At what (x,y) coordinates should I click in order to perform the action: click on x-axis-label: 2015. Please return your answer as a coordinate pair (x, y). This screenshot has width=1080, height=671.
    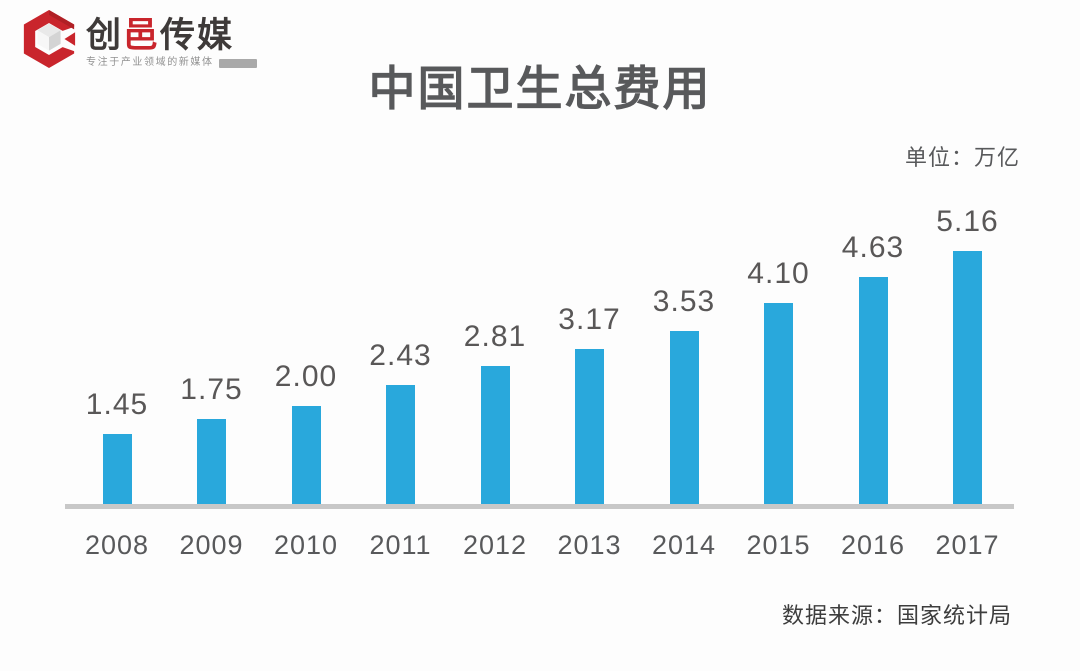
    Looking at the image, I should click on (778, 545).